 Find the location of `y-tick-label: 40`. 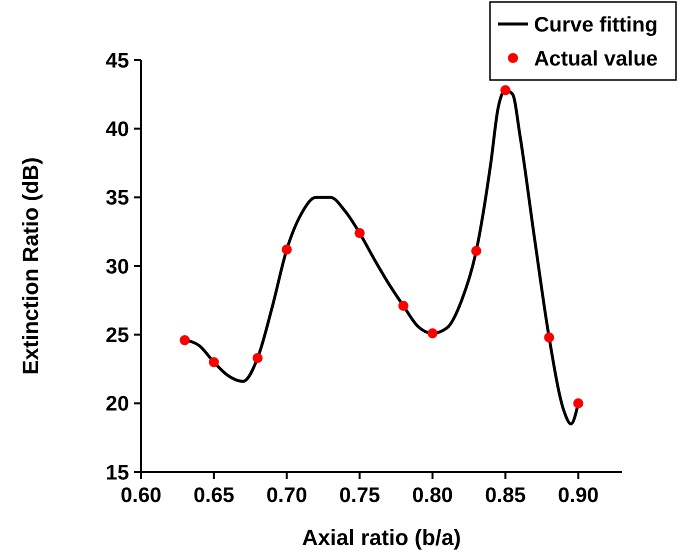

y-tick-label: 40 is located at coordinates (117, 130).